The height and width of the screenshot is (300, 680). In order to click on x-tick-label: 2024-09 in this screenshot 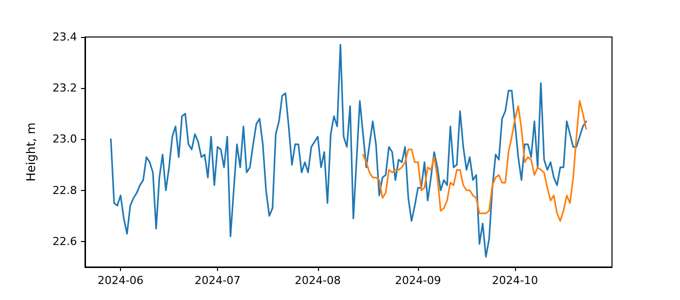, I will do `click(418, 280)`.